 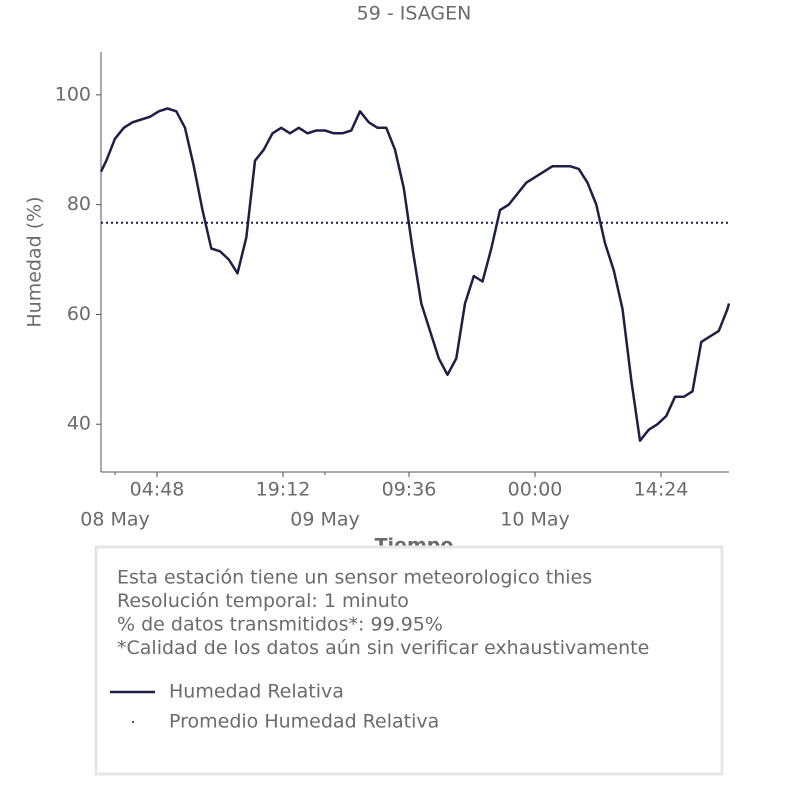 What do you see at coordinates (325, 520) in the screenshot?
I see `x-minor-tick-label: 09 May` at bounding box center [325, 520].